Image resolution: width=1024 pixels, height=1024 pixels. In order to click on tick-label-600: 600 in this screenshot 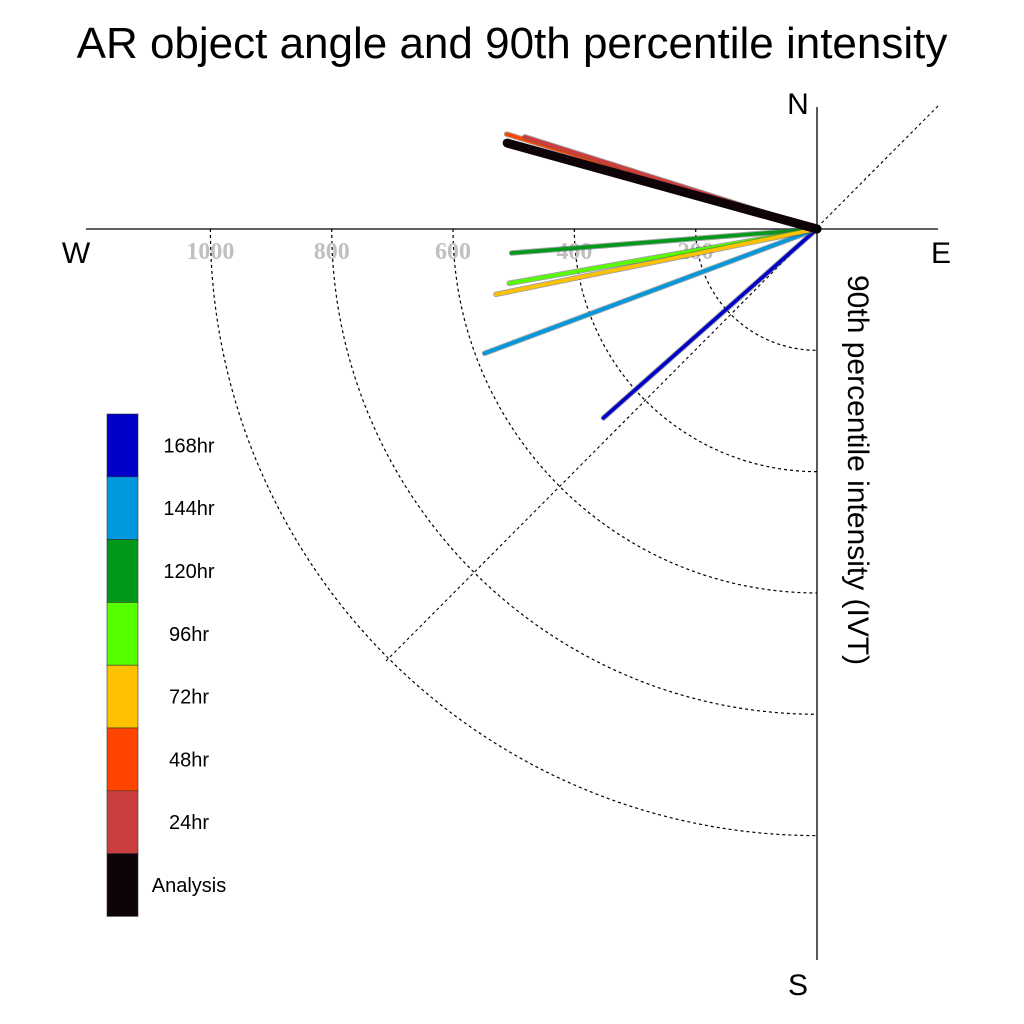, I will do `click(453, 252)`.